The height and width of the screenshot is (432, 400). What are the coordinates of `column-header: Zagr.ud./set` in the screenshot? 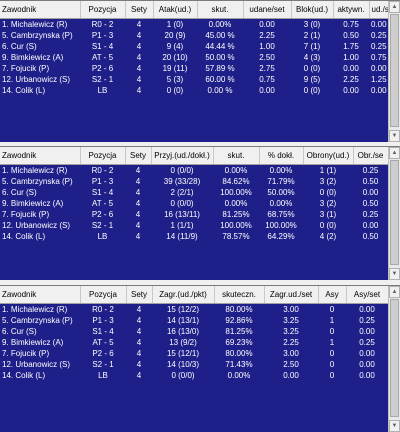 It's located at (291, 295).